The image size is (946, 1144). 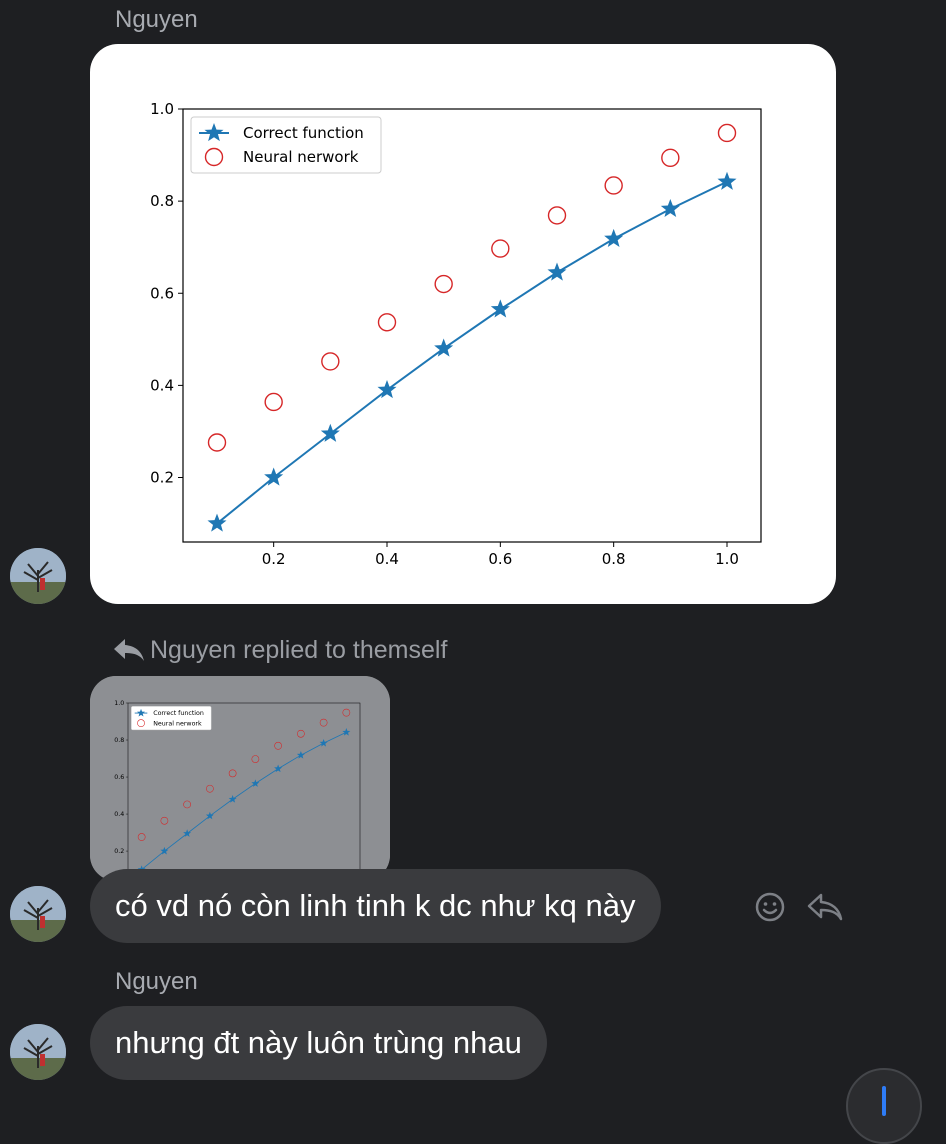 What do you see at coordinates (727, 559) in the screenshot?
I see `x-tick-label: 1.0` at bounding box center [727, 559].